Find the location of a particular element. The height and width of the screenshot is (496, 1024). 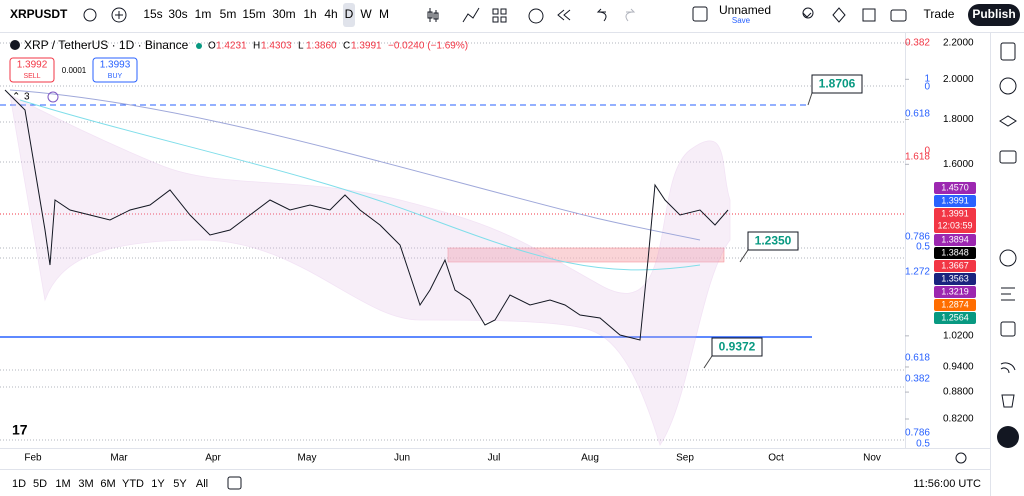

badge-price: 1.3848 is located at coordinates (955, 252).